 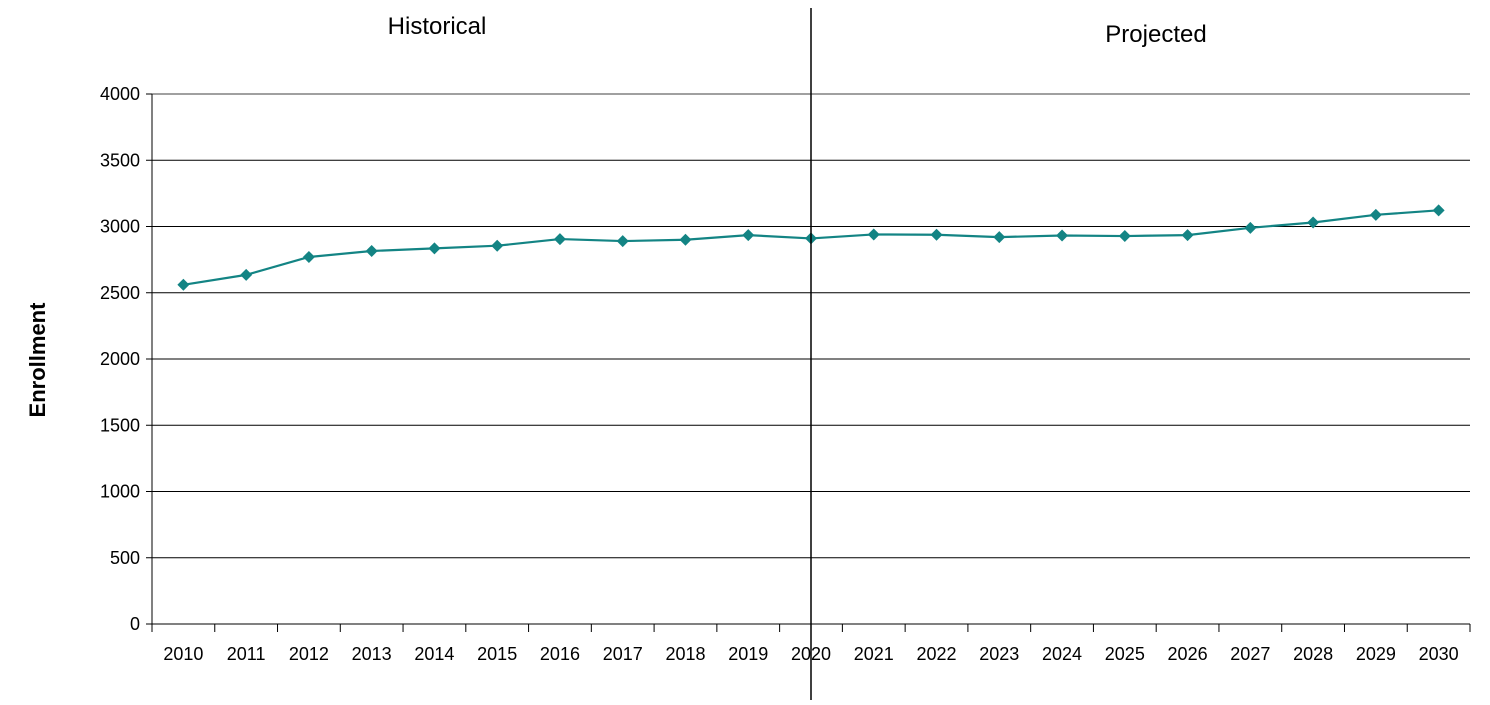 What do you see at coordinates (120, 227) in the screenshot?
I see `y-tick-label-3000: 3000` at bounding box center [120, 227].